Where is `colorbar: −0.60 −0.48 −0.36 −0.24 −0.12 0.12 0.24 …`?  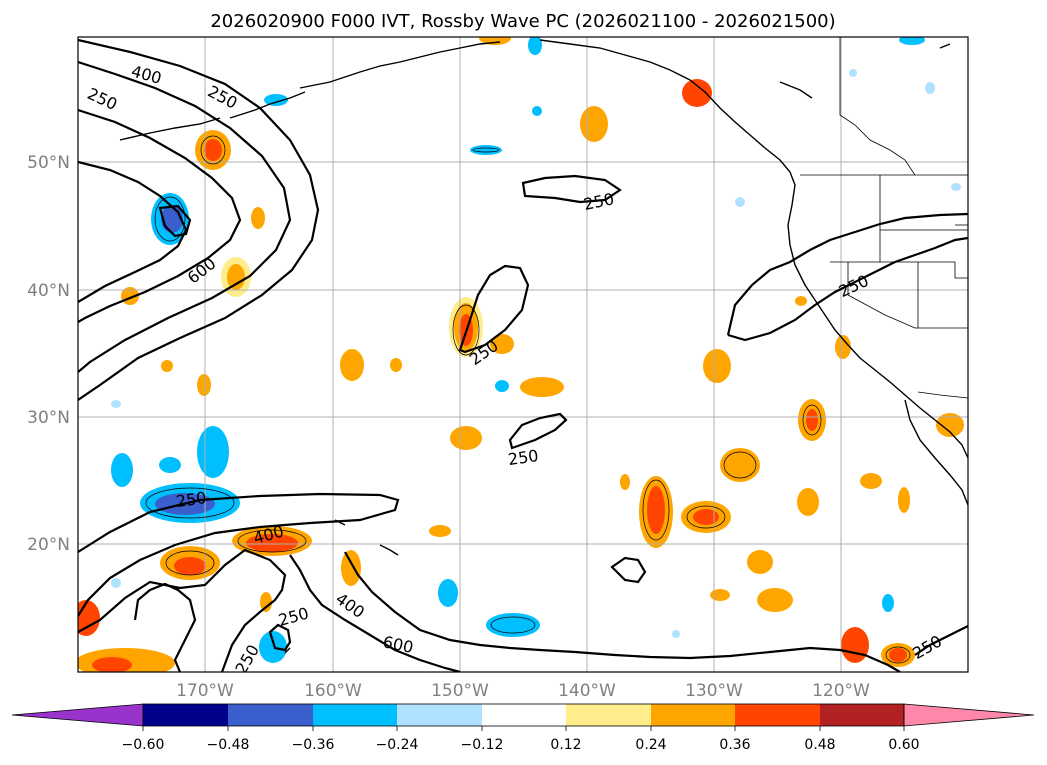
colorbar: −0.60 −0.48 −0.36 −0.24 −0.12 0.12 0.24 … is located at coordinates (523, 728).